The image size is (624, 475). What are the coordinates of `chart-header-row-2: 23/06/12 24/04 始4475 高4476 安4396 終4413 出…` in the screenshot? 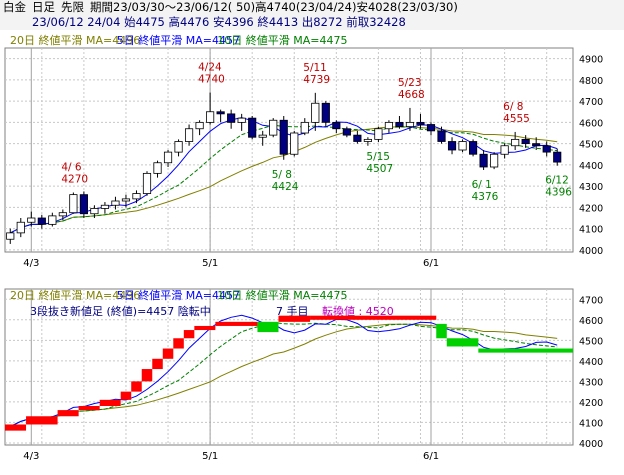 It's located at (312, 22).